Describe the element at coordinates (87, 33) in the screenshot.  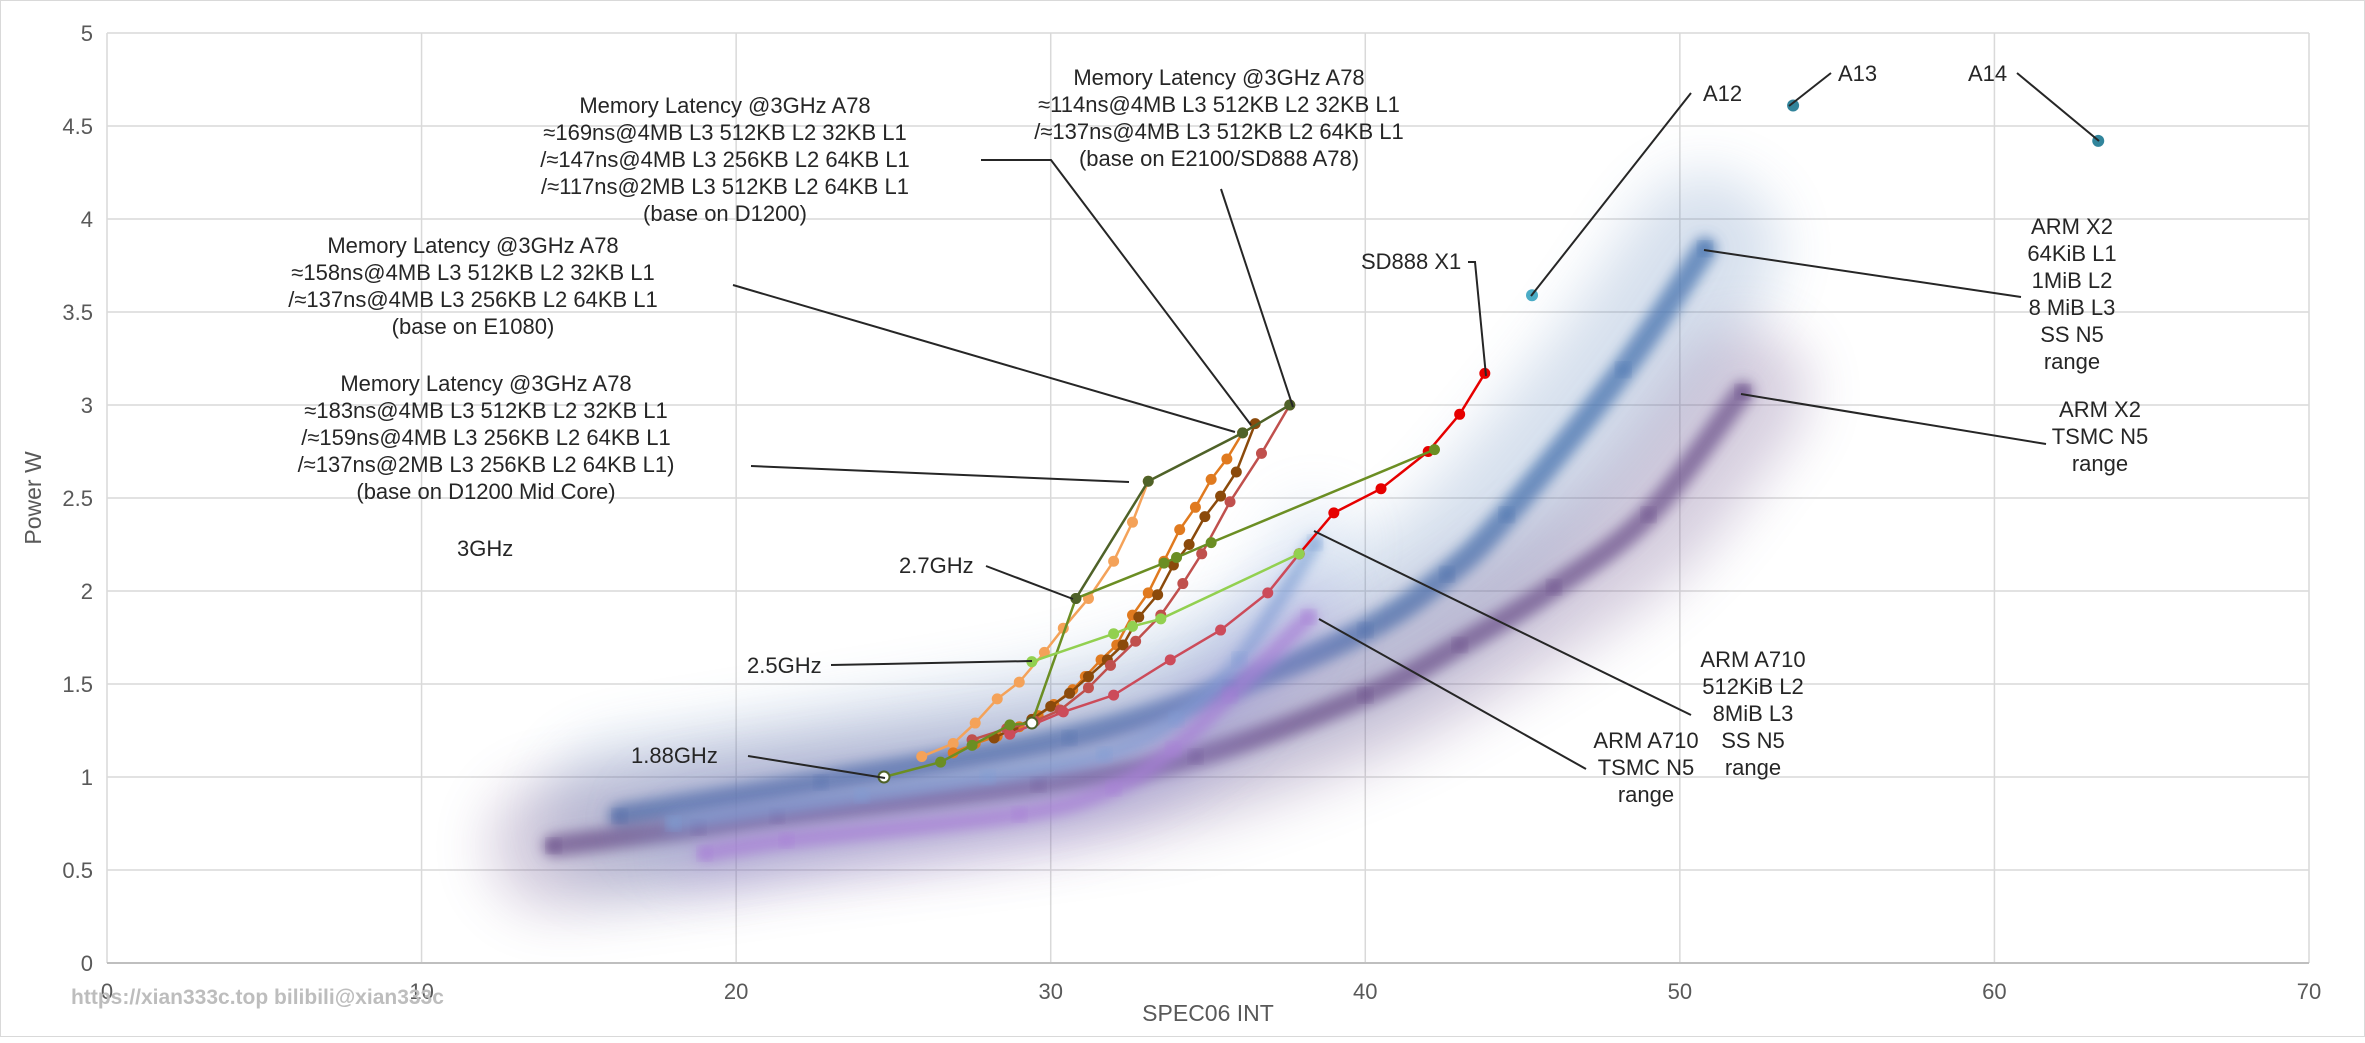
I see `y-tick-label: 5` at that location.